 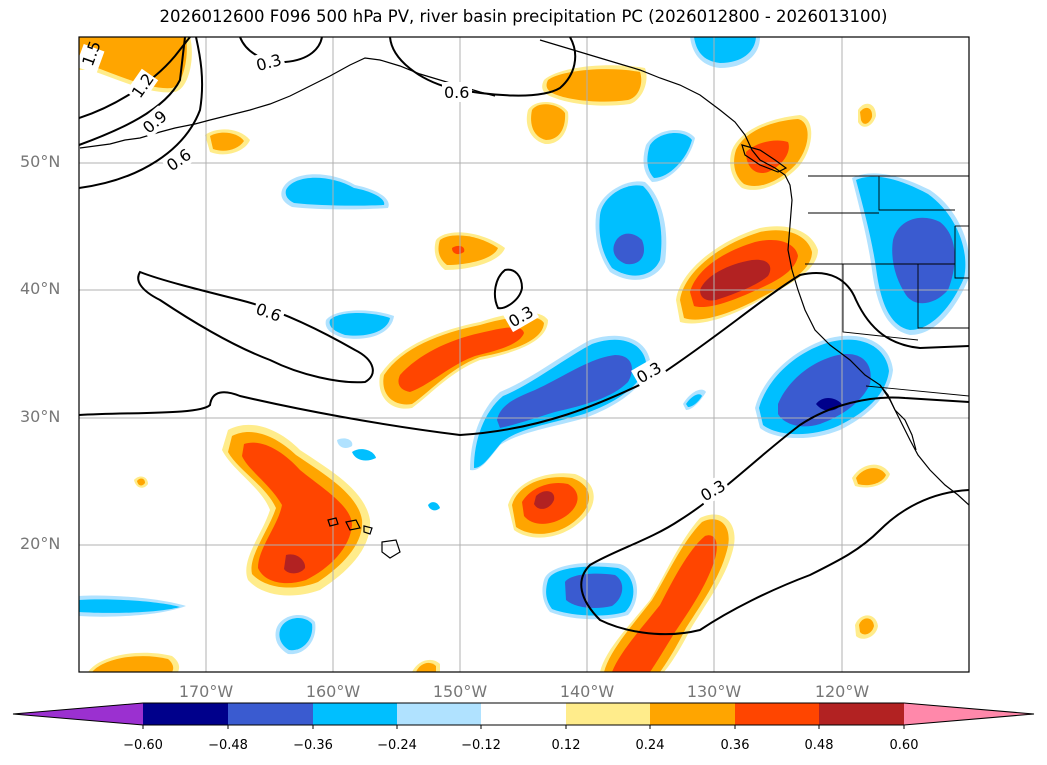 I want to click on warm-blob-south, so click(x=133, y=664).